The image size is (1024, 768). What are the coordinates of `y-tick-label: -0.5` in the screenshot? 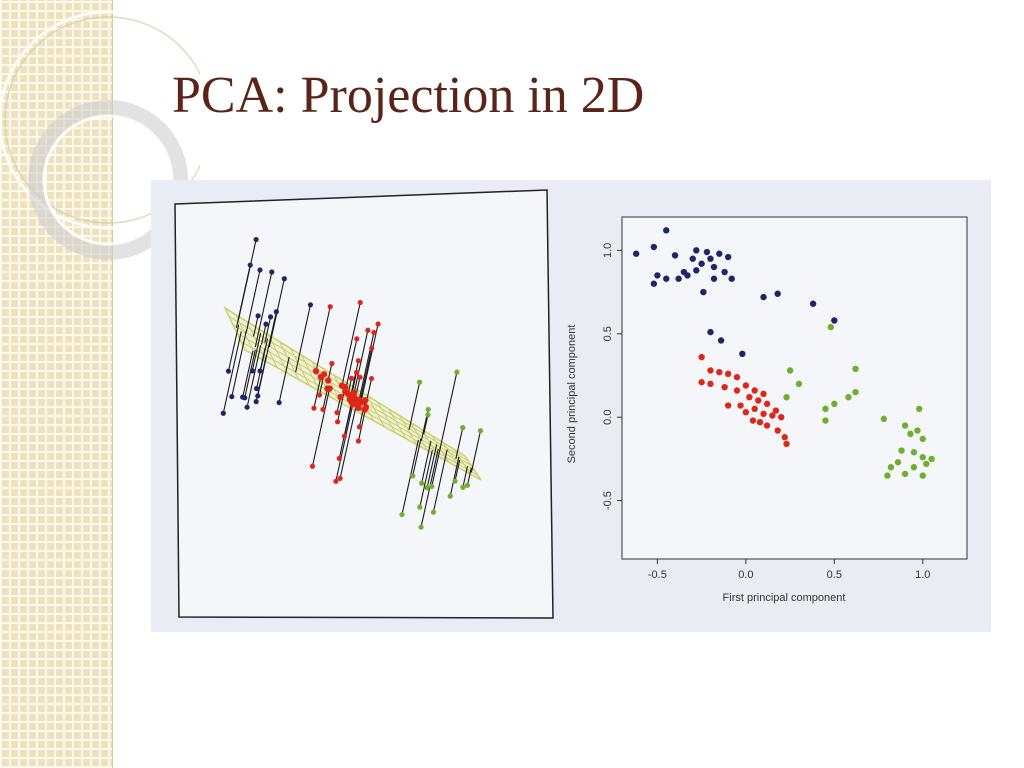 It's located at (608, 500).